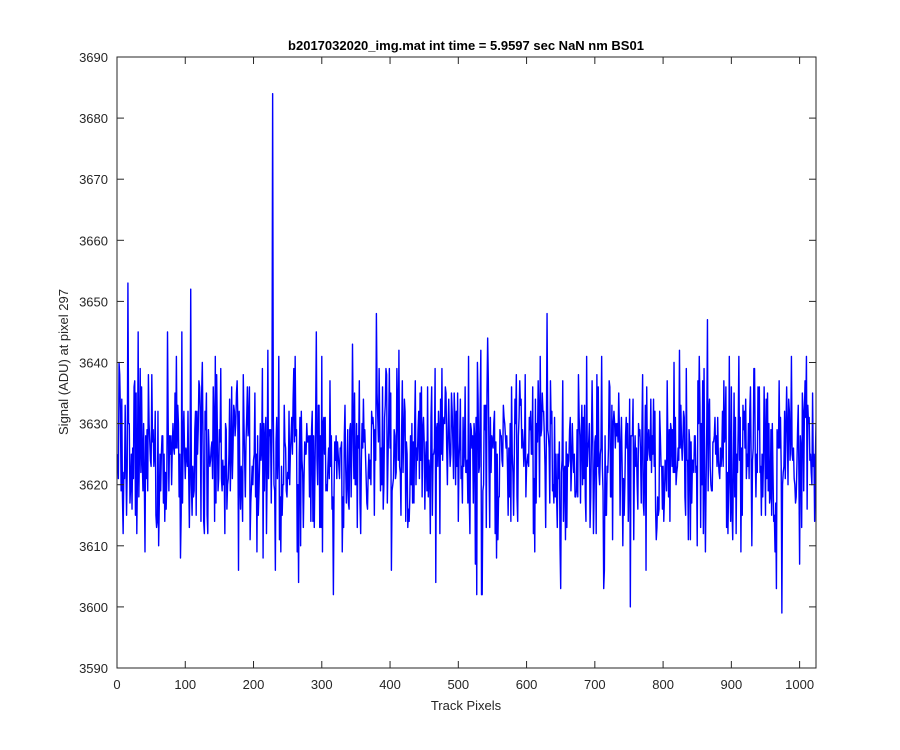  What do you see at coordinates (322, 684) in the screenshot?
I see `x-tick-label: 300` at bounding box center [322, 684].